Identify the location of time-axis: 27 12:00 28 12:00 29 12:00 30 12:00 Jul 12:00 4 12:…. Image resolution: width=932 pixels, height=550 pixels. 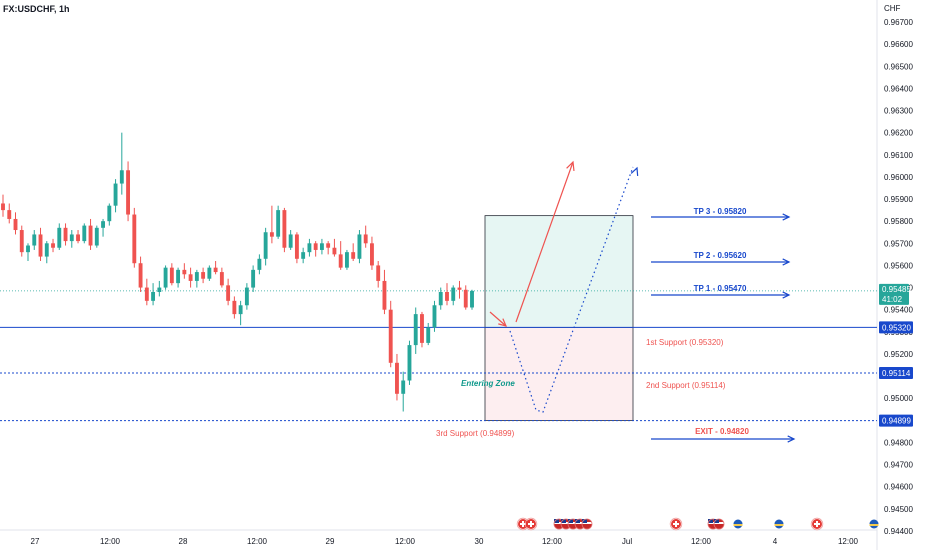
(445, 541).